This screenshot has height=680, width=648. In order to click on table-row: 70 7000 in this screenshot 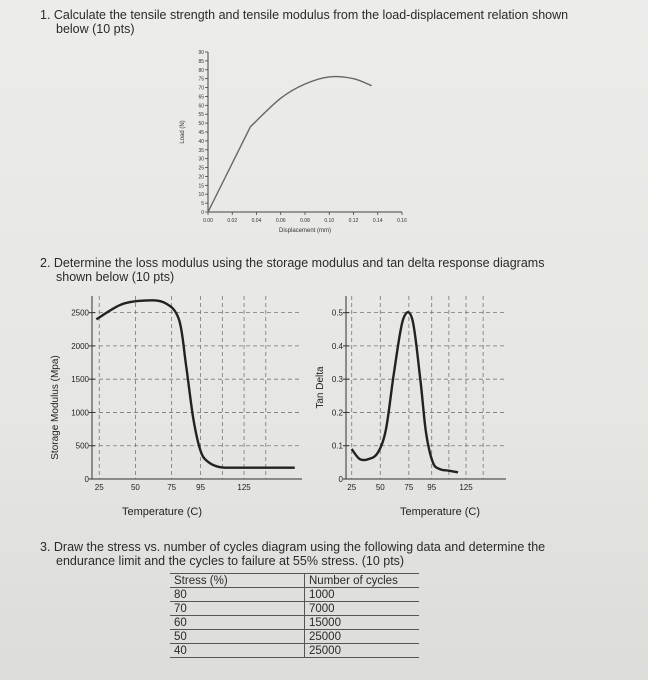, I will do `click(294, 608)`.